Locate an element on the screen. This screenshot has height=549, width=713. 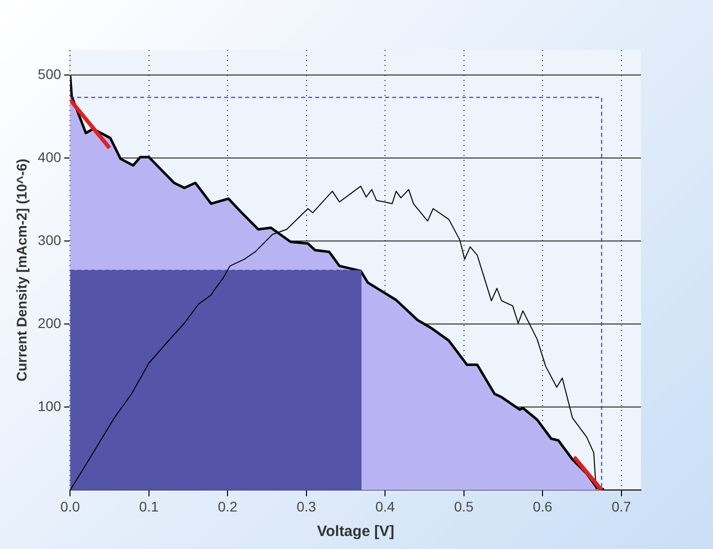
y-tick-label: 300 is located at coordinates (50, 240).